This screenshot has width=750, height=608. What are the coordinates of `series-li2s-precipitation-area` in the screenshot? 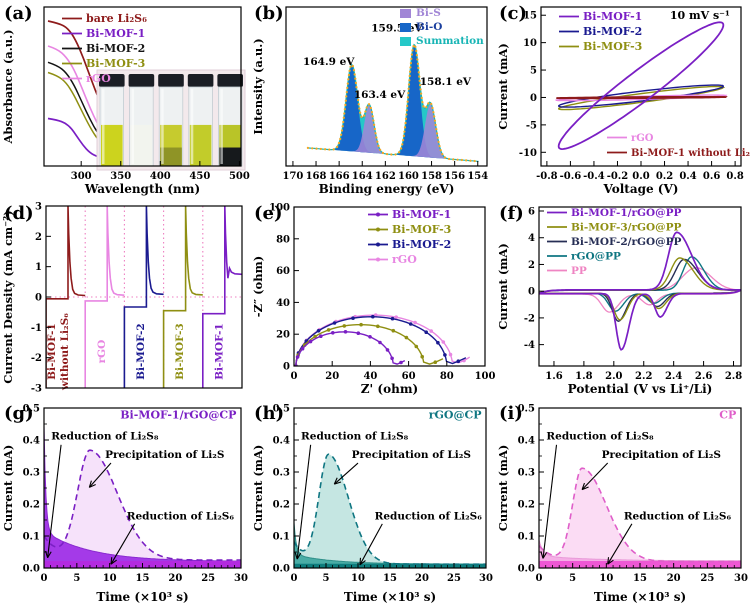 It's located at (640, 518).